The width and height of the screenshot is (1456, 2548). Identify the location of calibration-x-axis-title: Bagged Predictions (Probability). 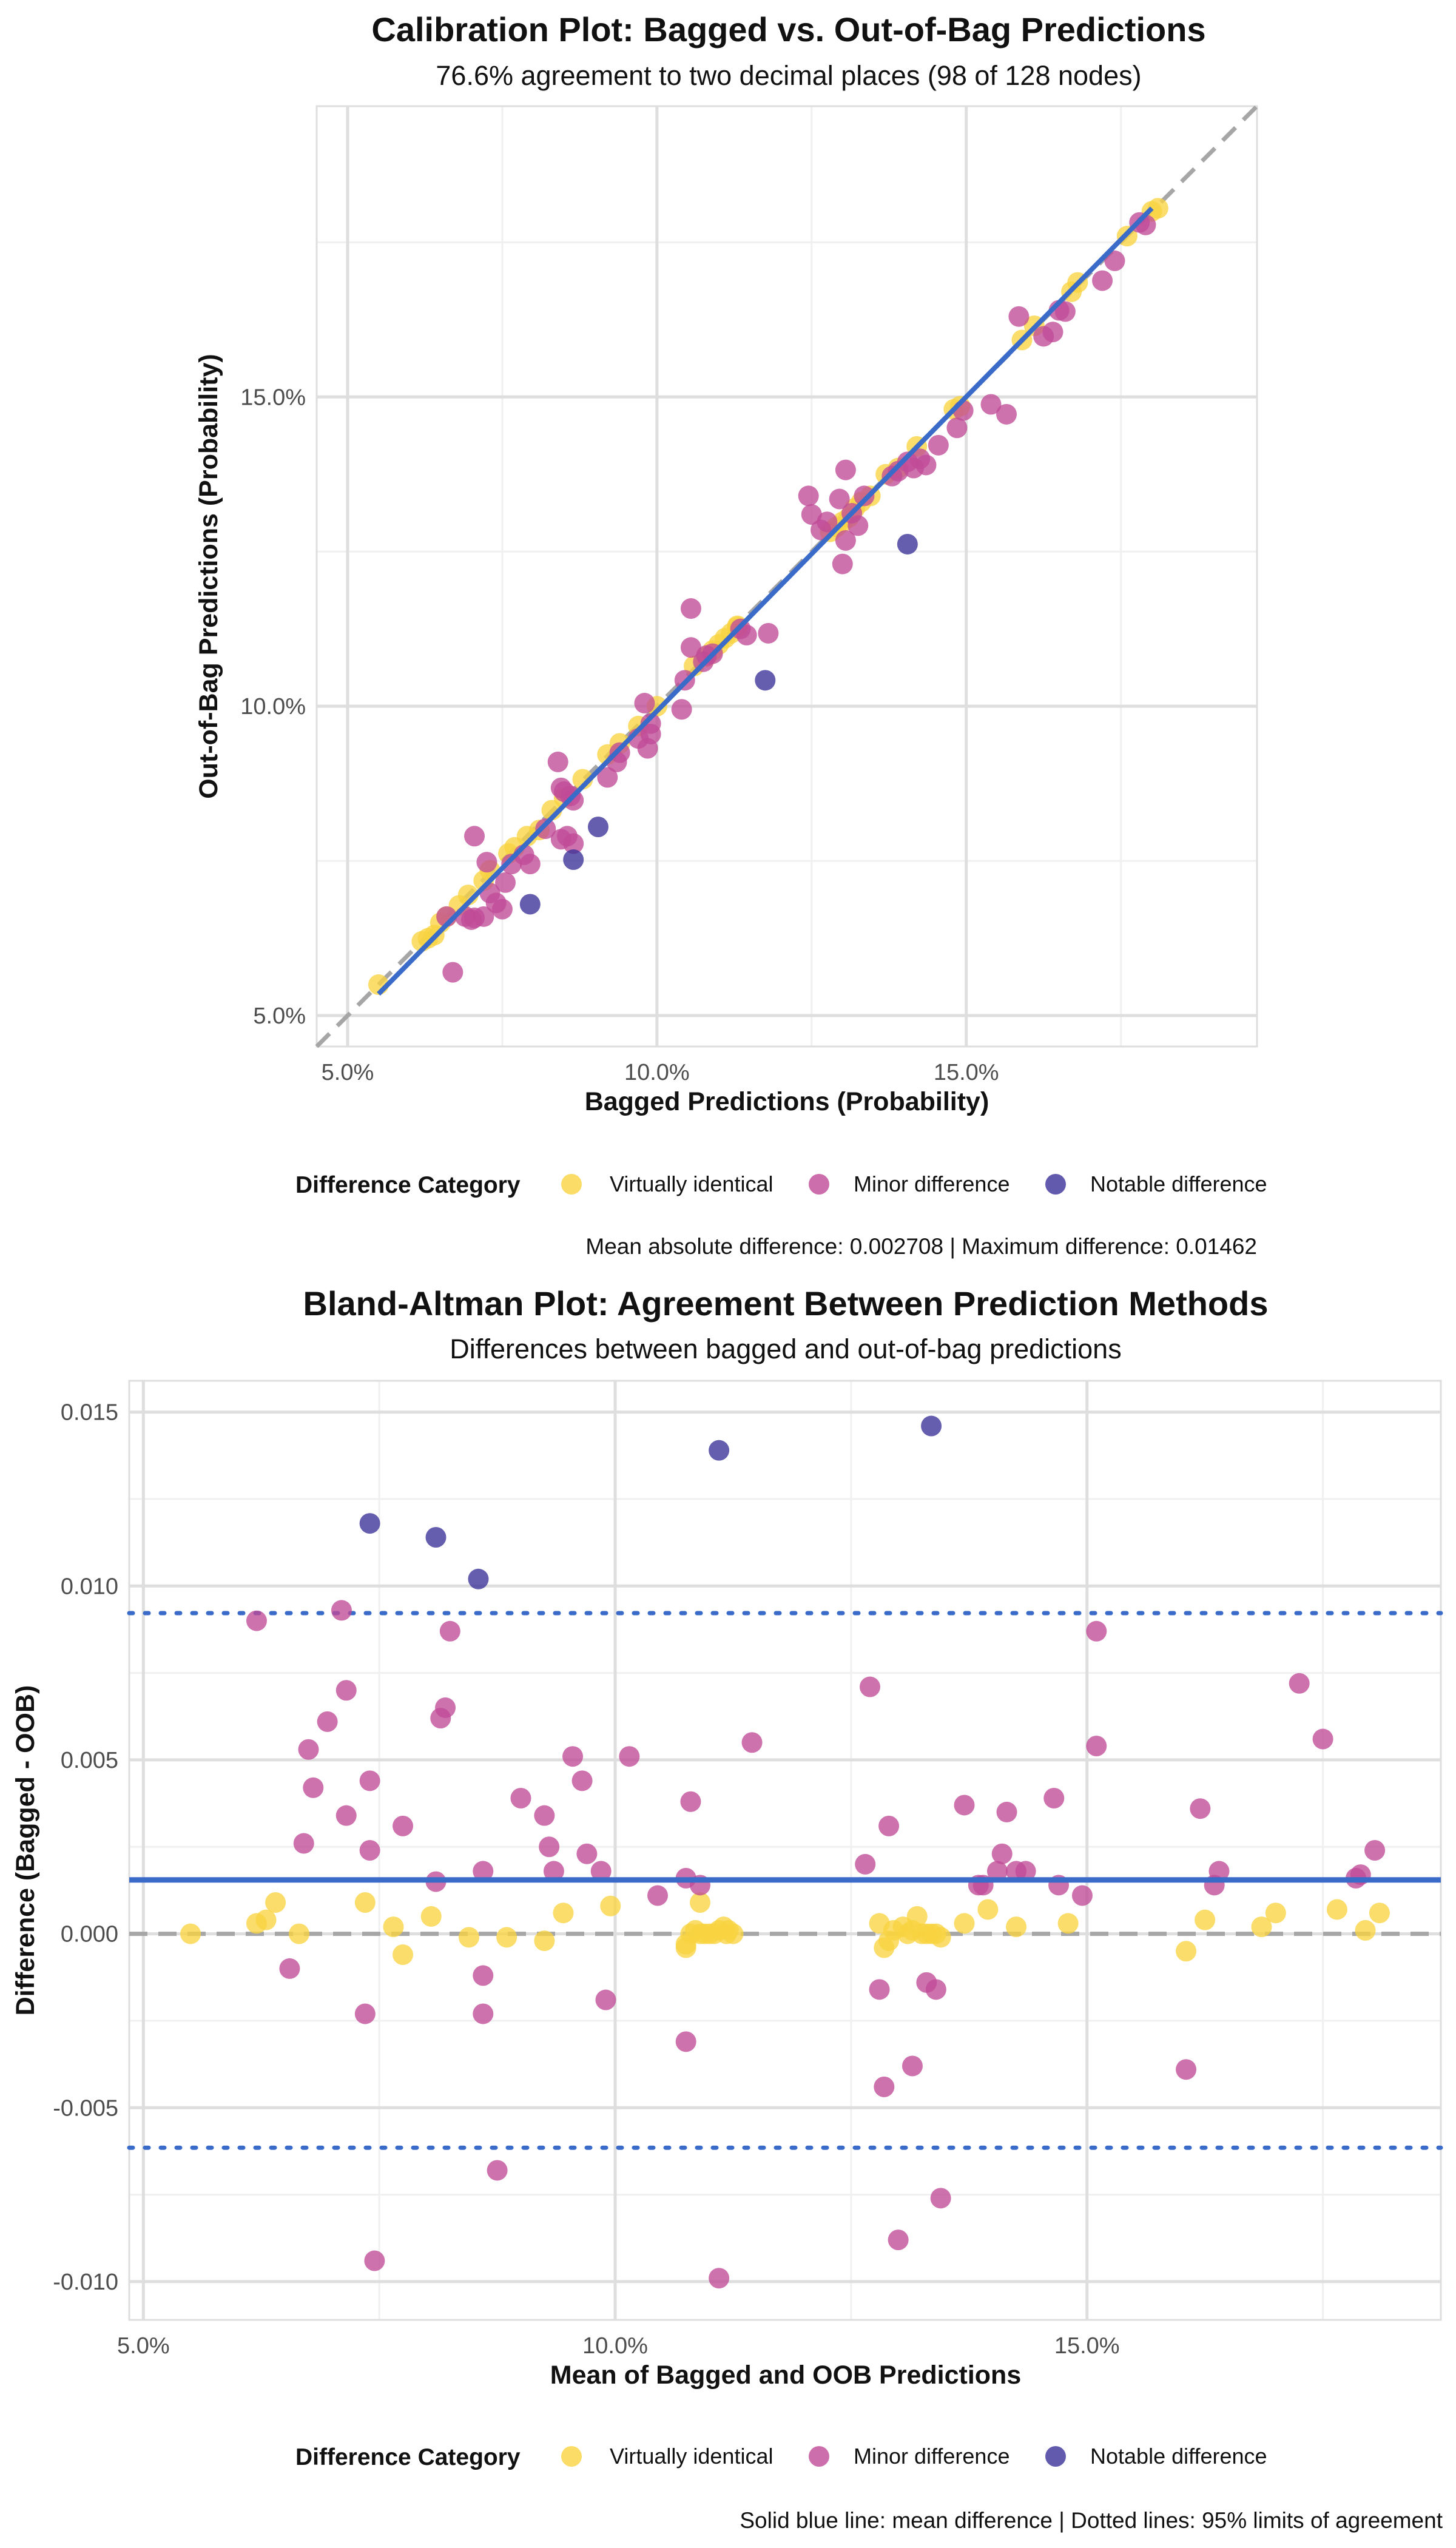
(787, 1101).